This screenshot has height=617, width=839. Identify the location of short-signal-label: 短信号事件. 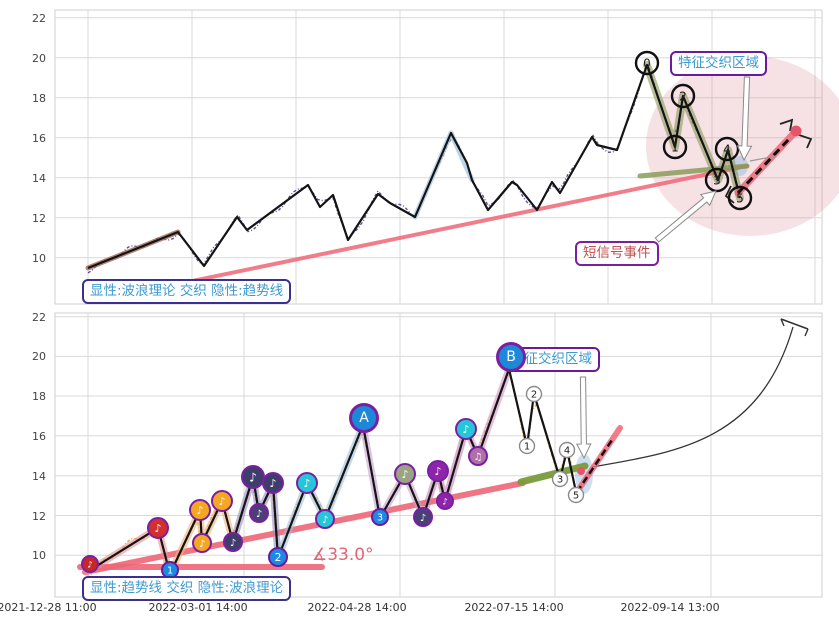
(617, 254).